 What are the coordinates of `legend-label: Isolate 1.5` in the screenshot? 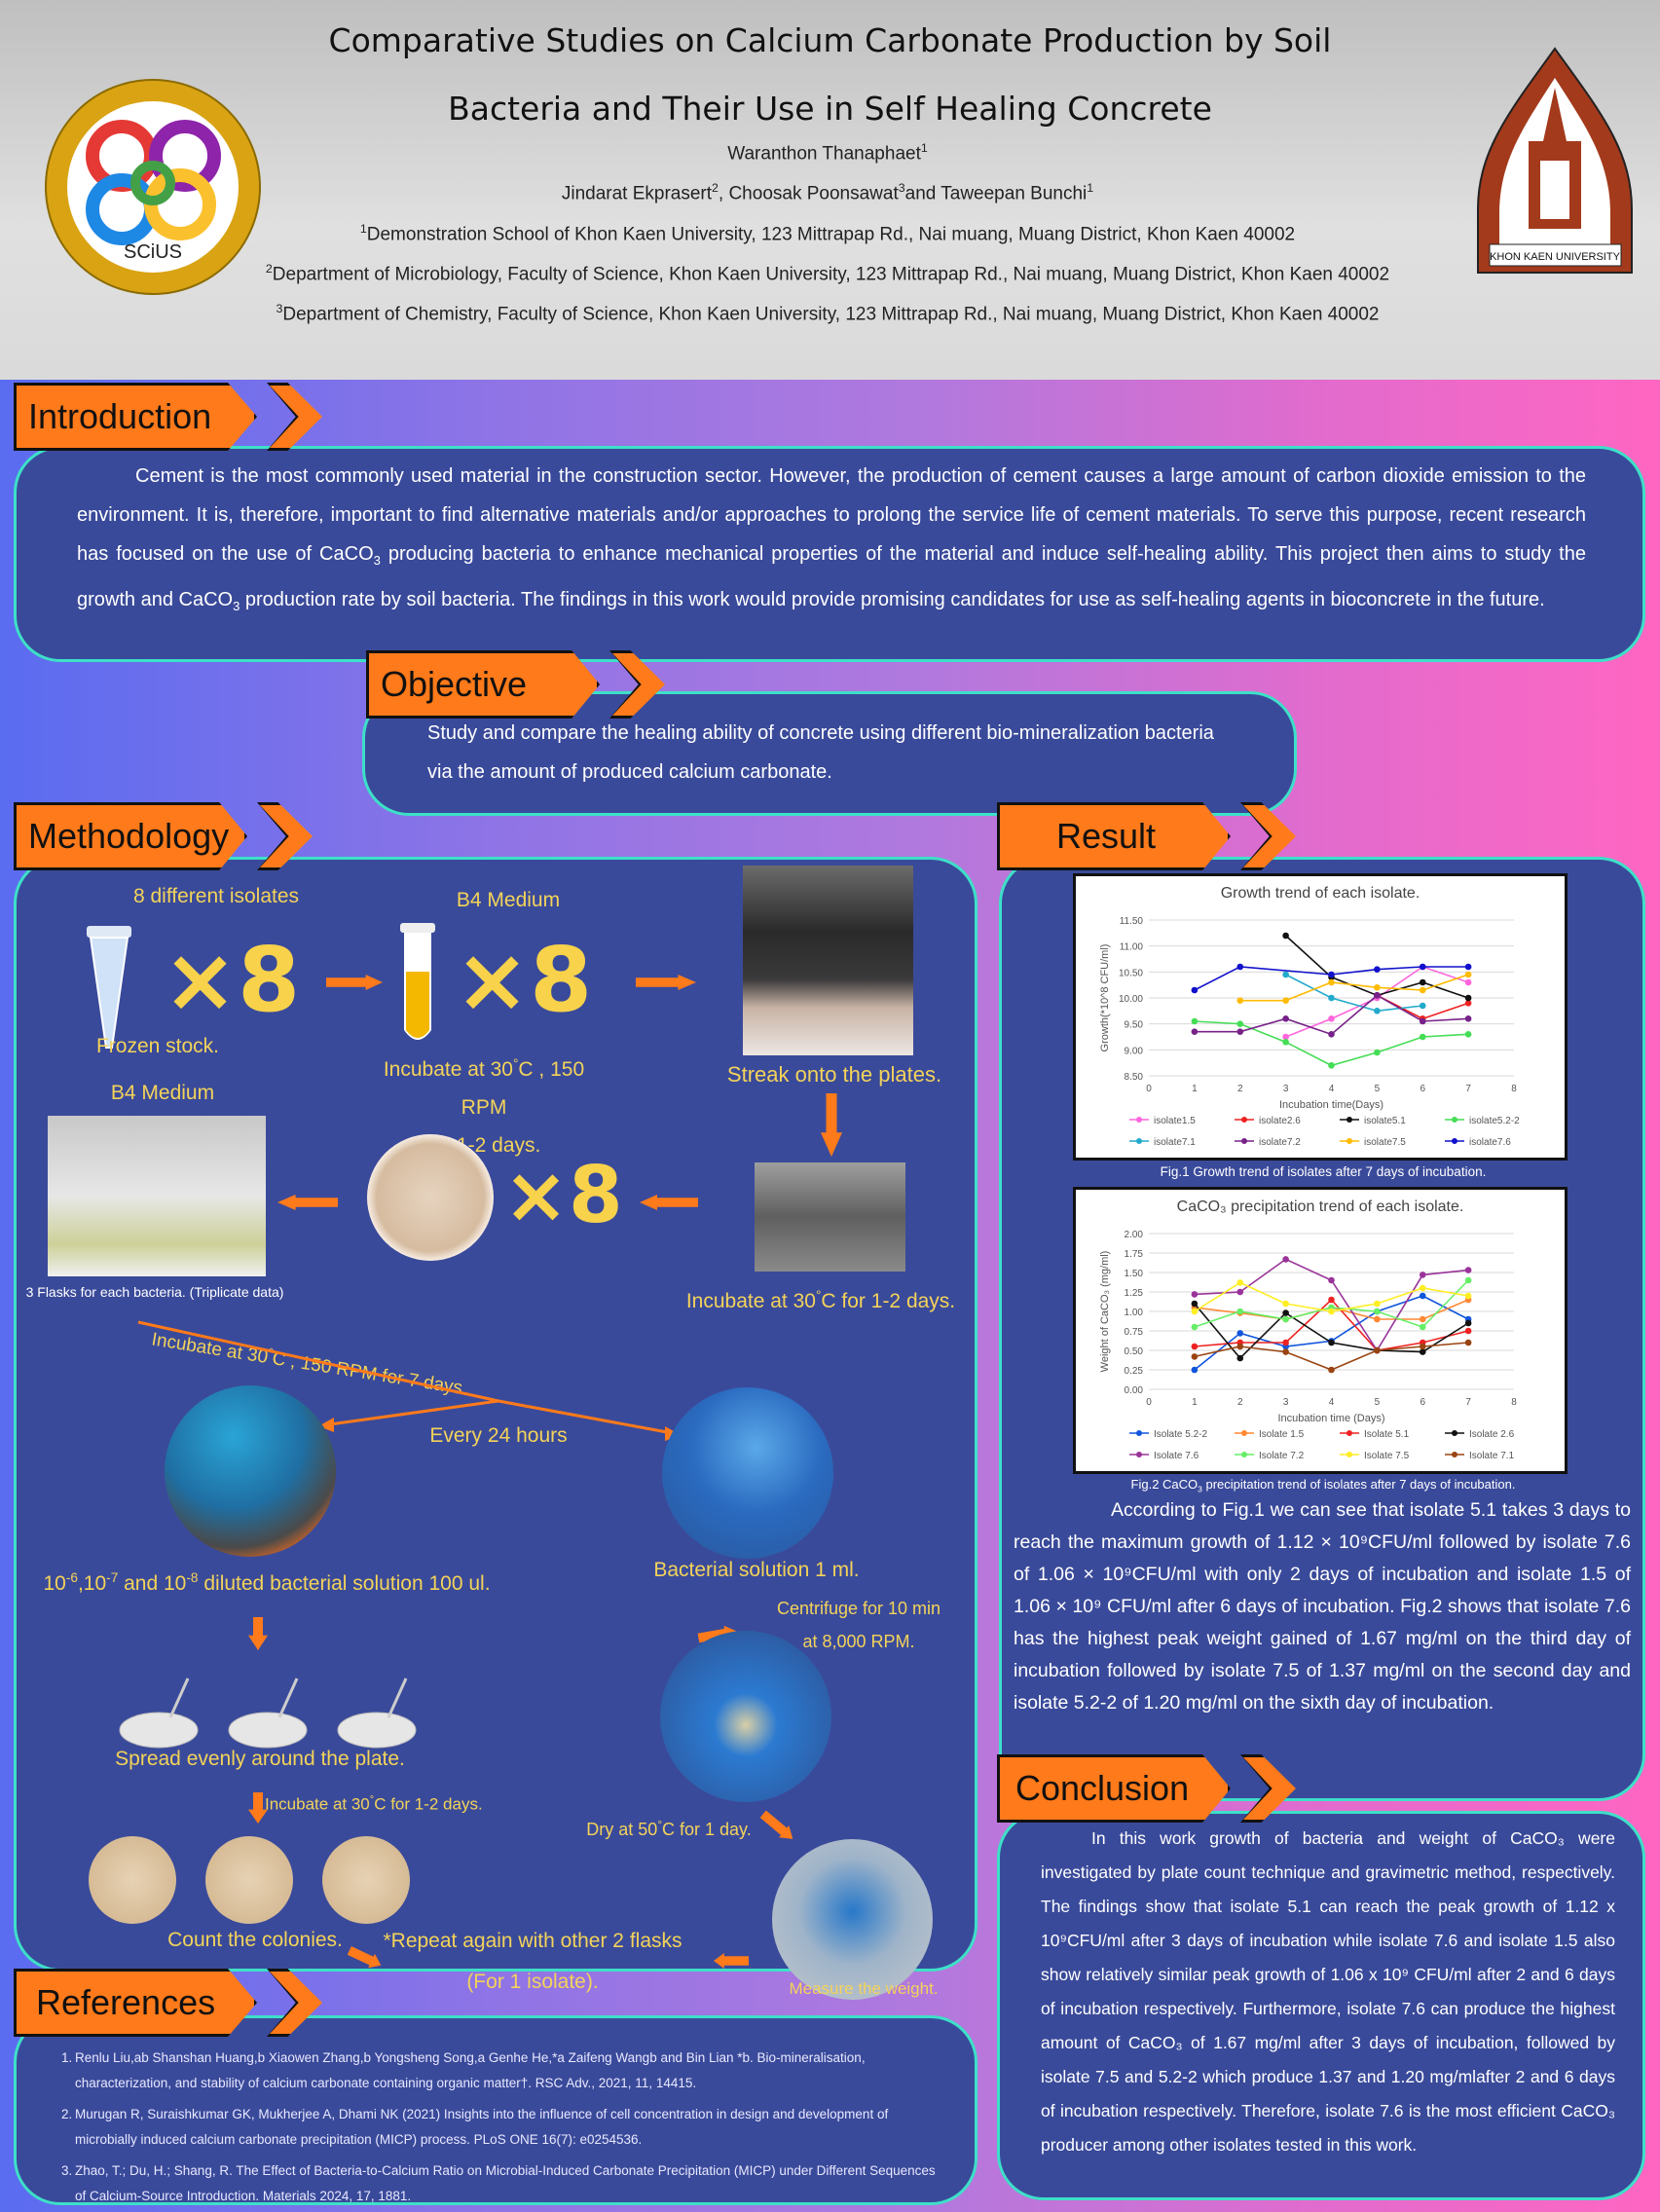 It's located at (1282, 1434).